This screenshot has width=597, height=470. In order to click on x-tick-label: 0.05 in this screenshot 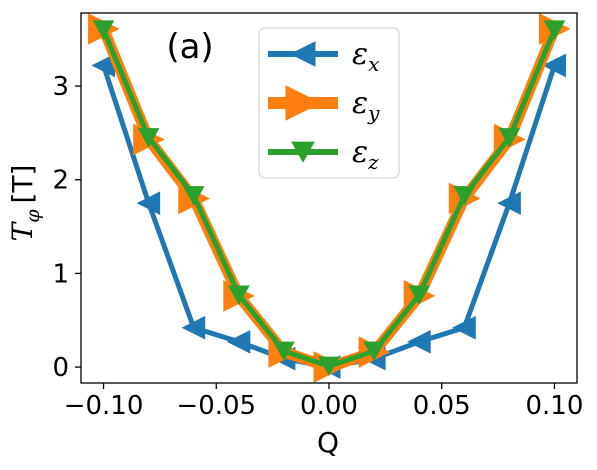, I will do `click(442, 406)`.